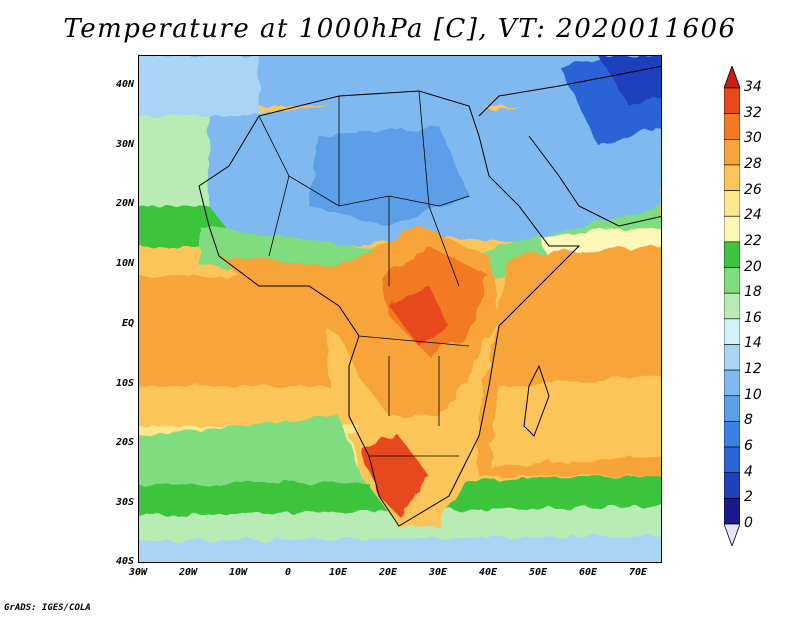 This screenshot has width=800, height=618. Describe the element at coordinates (748, 497) in the screenshot. I see `colorbar-level-label: 2` at that location.